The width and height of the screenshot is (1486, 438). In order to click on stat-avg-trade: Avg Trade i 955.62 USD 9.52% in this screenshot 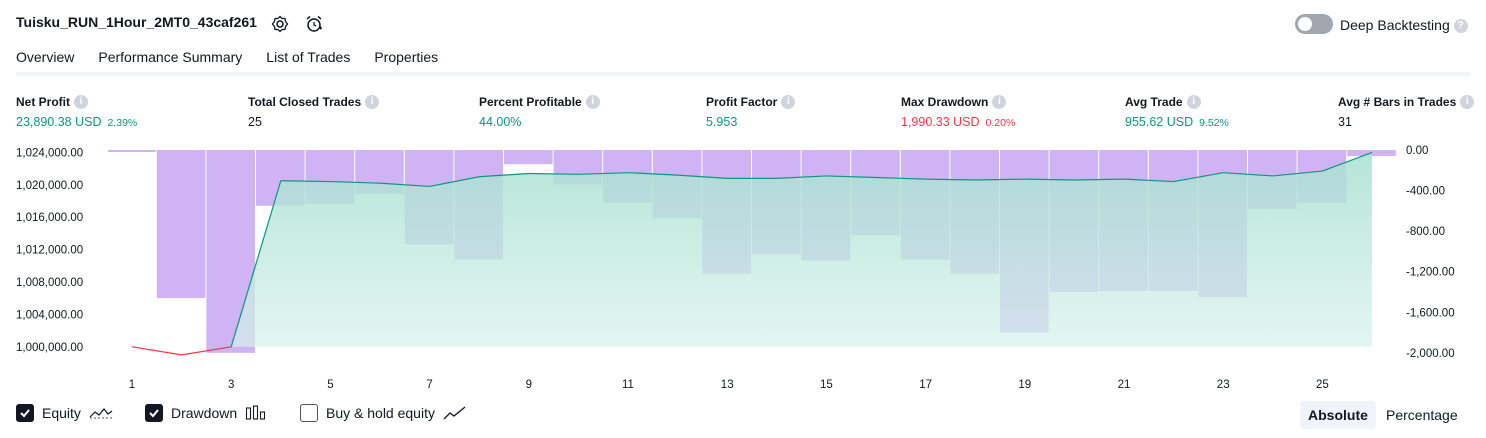, I will do `click(1177, 112)`.